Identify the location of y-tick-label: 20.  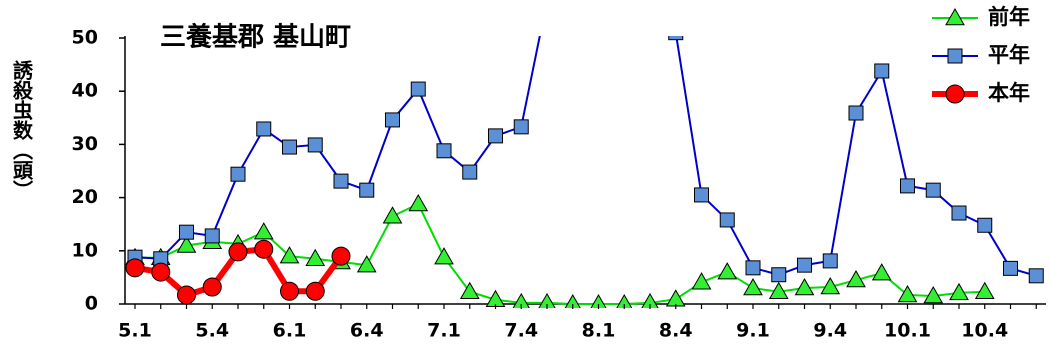
(85, 197).